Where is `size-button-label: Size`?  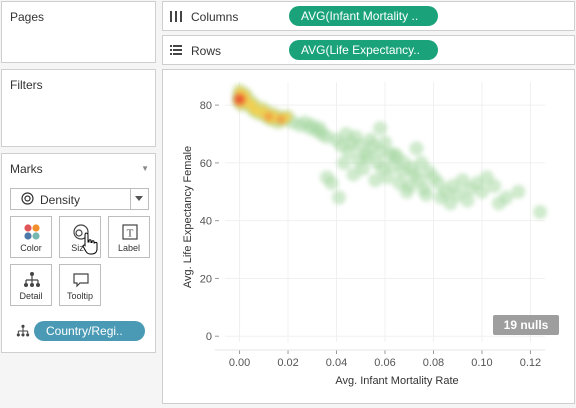
size-button-label: Size is located at coordinates (80, 248).